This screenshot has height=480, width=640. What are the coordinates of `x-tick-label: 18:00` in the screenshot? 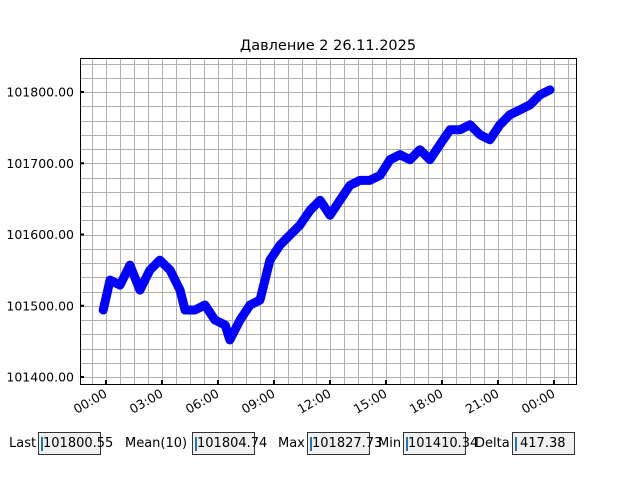 It's located at (426, 401).